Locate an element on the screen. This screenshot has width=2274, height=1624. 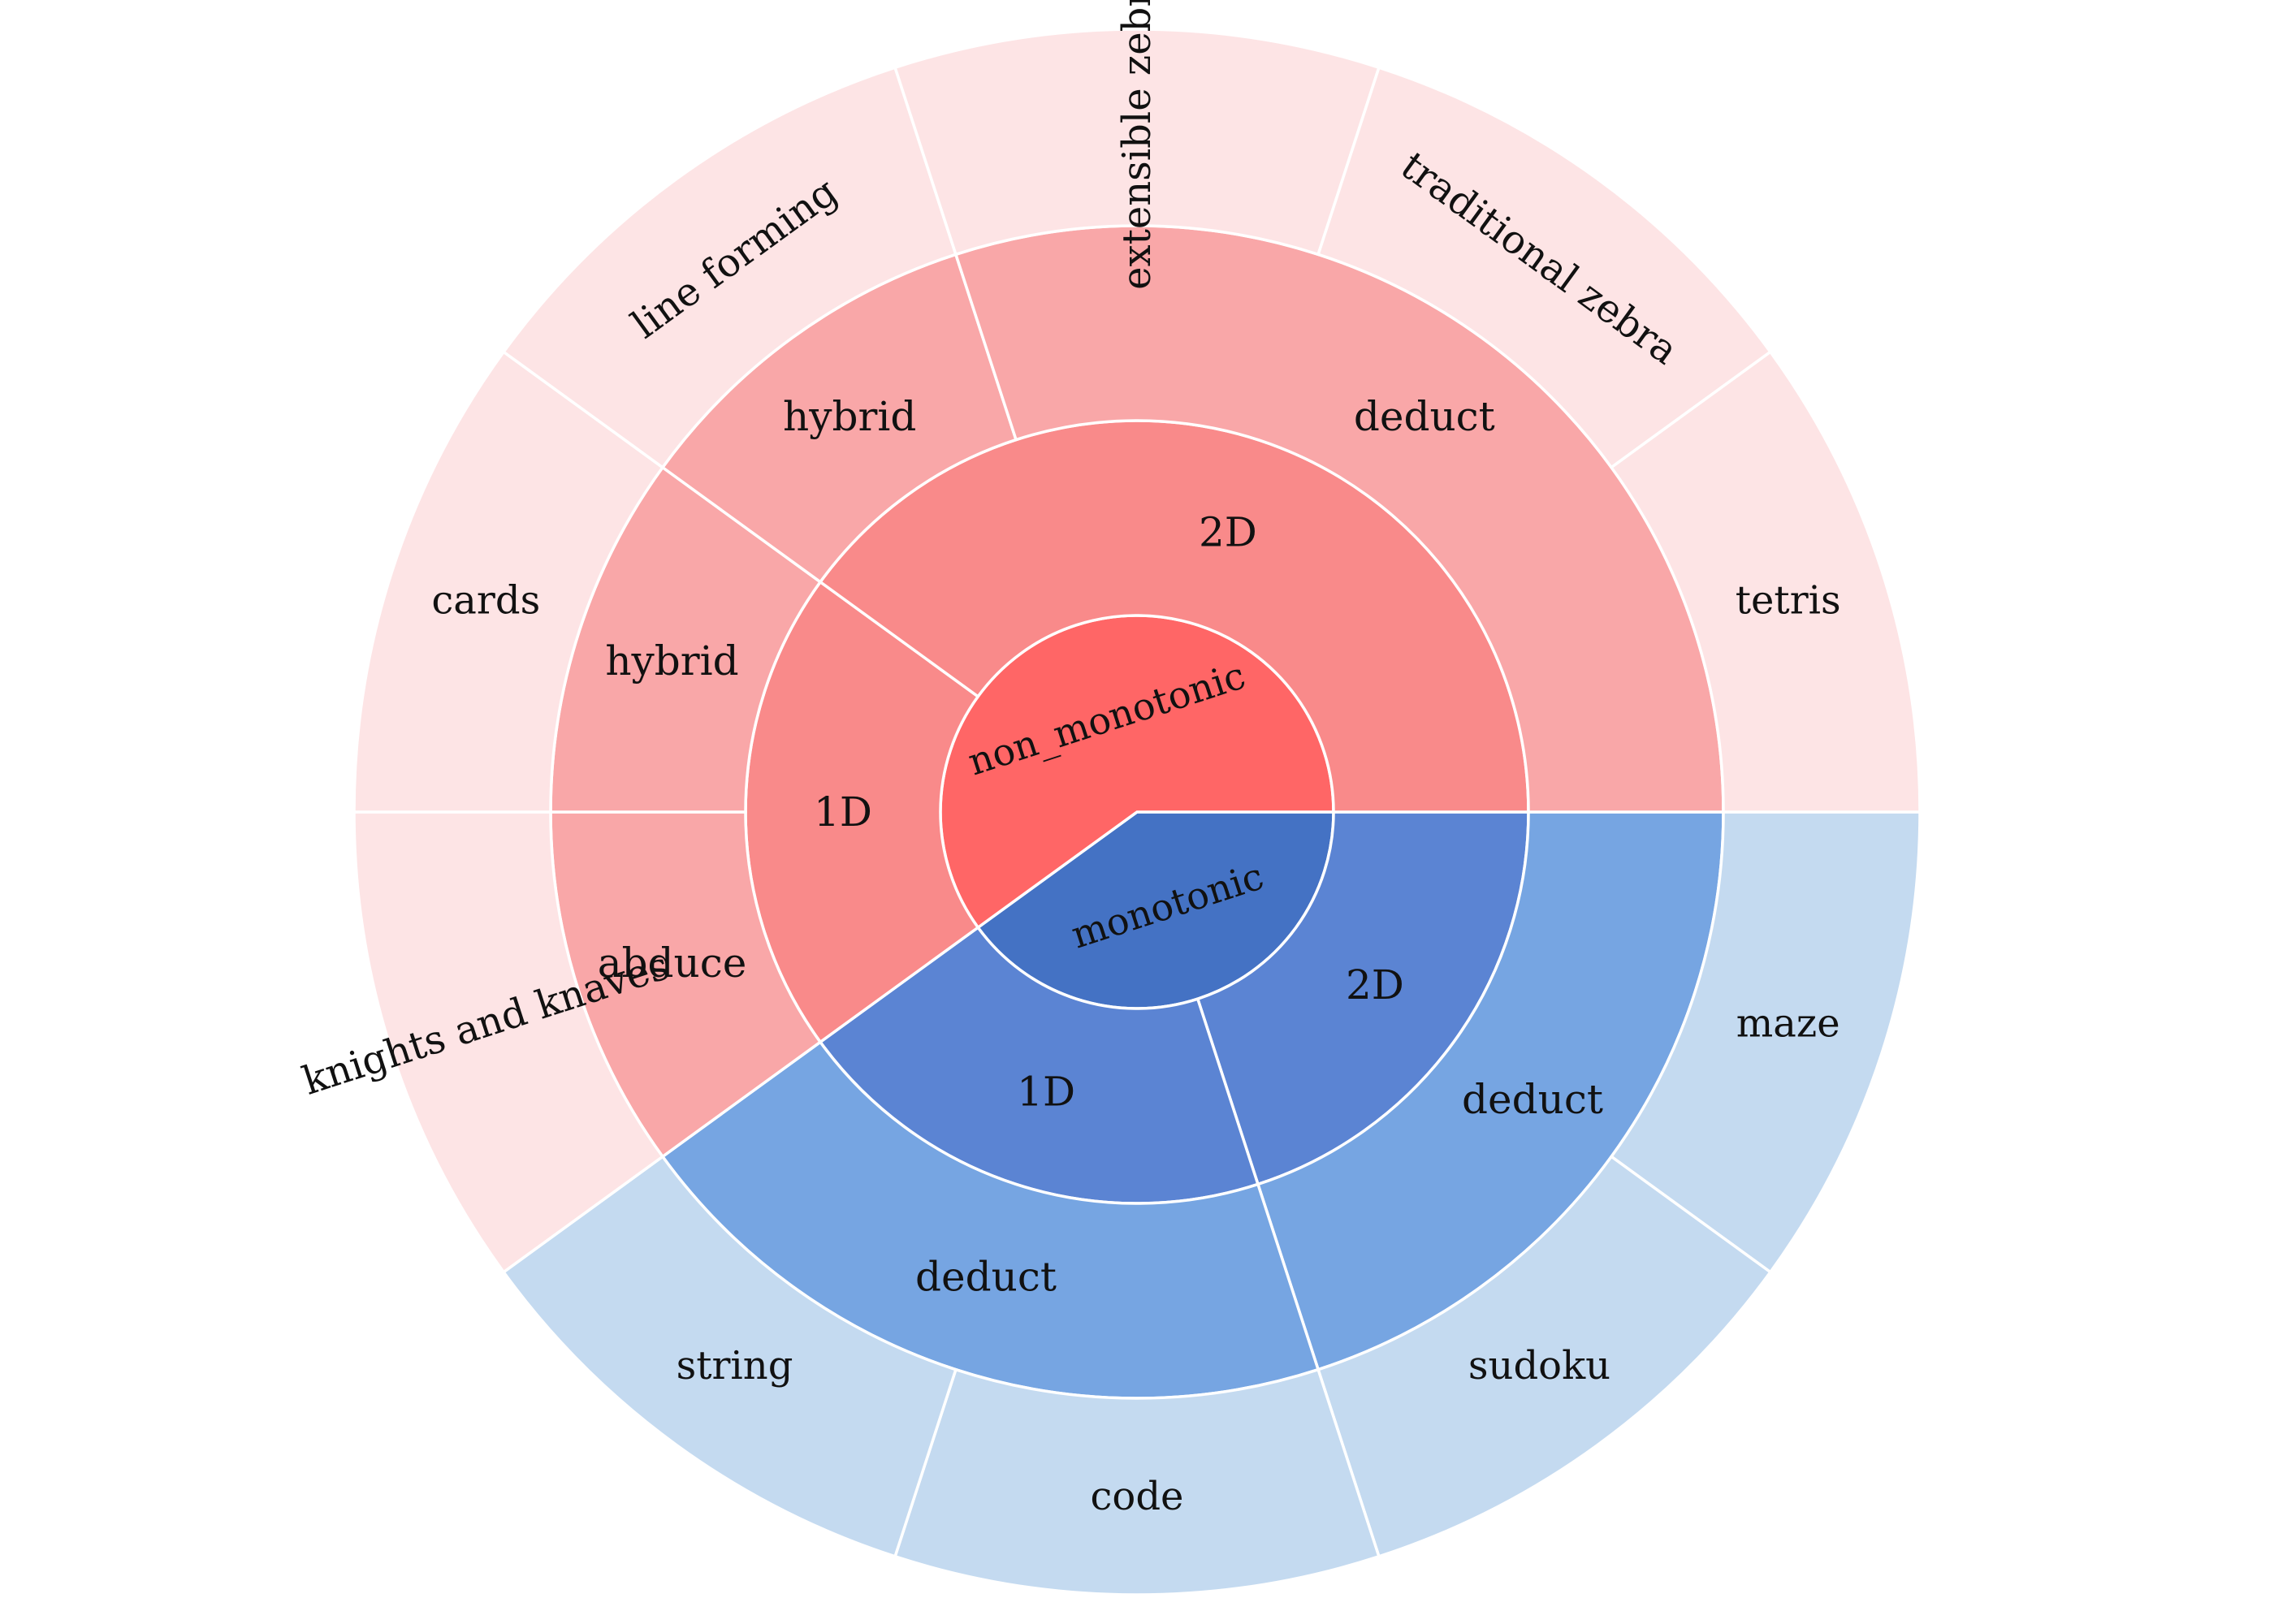
label-non-monotonic-1d: 1D is located at coordinates (843, 812).